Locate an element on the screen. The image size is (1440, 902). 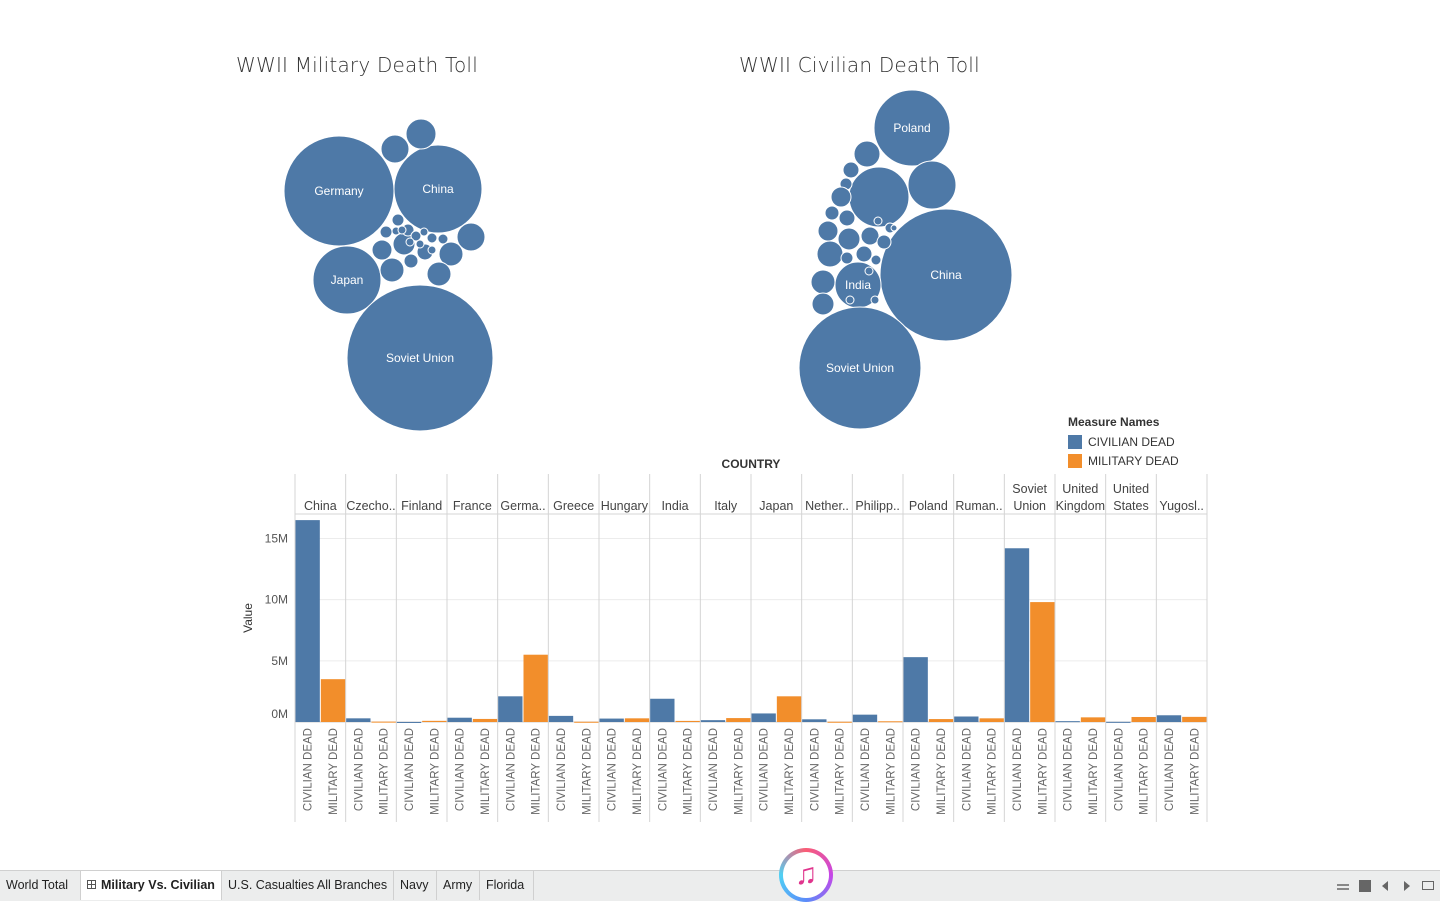
country-header-label: France is located at coordinates (472, 506).